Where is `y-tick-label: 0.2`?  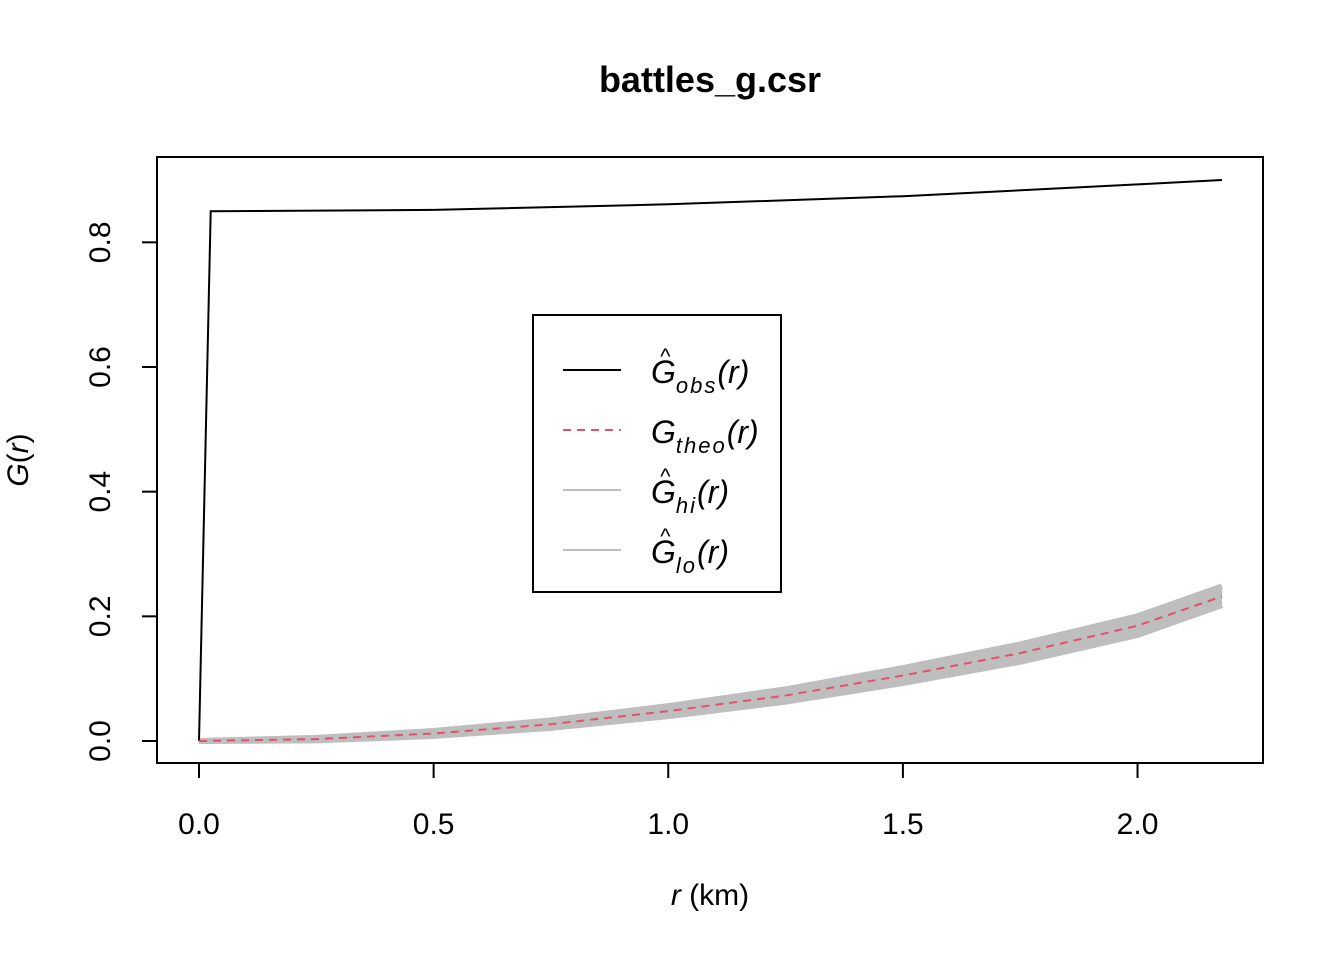
y-tick-label: 0.2 is located at coordinates (100, 616).